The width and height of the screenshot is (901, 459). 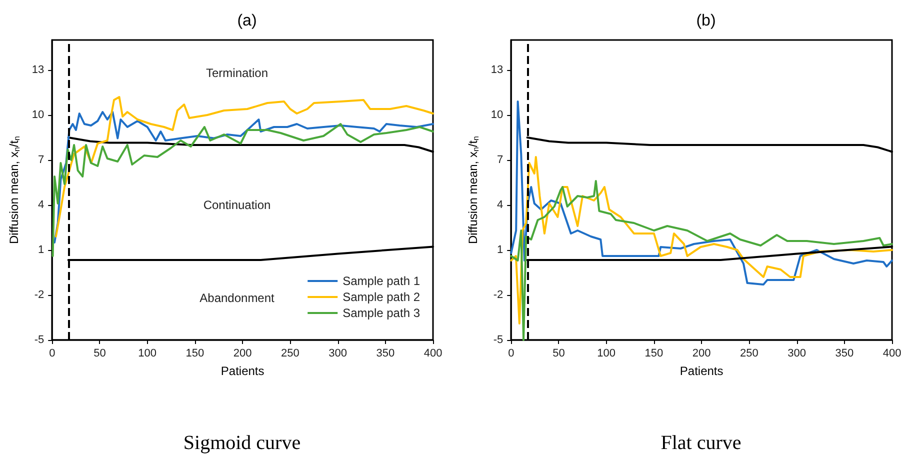 What do you see at coordinates (242, 443) in the screenshot?
I see `text: Sigmoid curve` at bounding box center [242, 443].